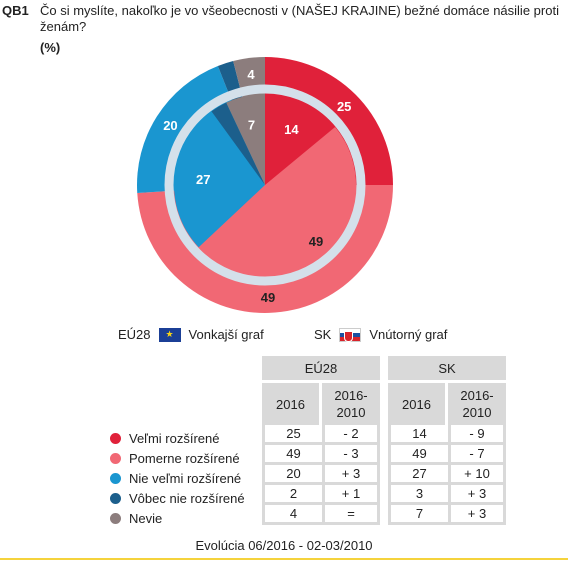  I want to click on separator-ring, so click(265, 185).